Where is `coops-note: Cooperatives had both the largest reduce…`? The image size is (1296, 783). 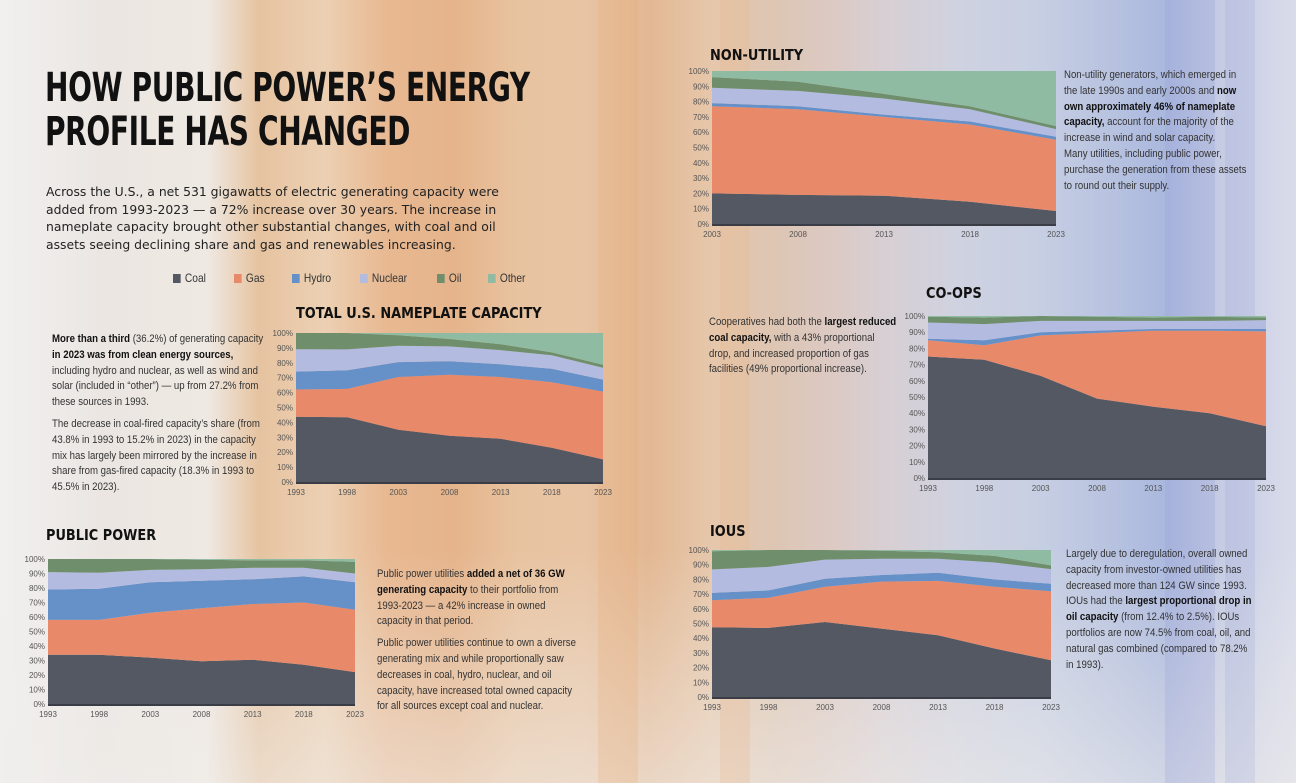
coops-note: Cooperatives had both the largest reduce… is located at coordinates (802, 349).